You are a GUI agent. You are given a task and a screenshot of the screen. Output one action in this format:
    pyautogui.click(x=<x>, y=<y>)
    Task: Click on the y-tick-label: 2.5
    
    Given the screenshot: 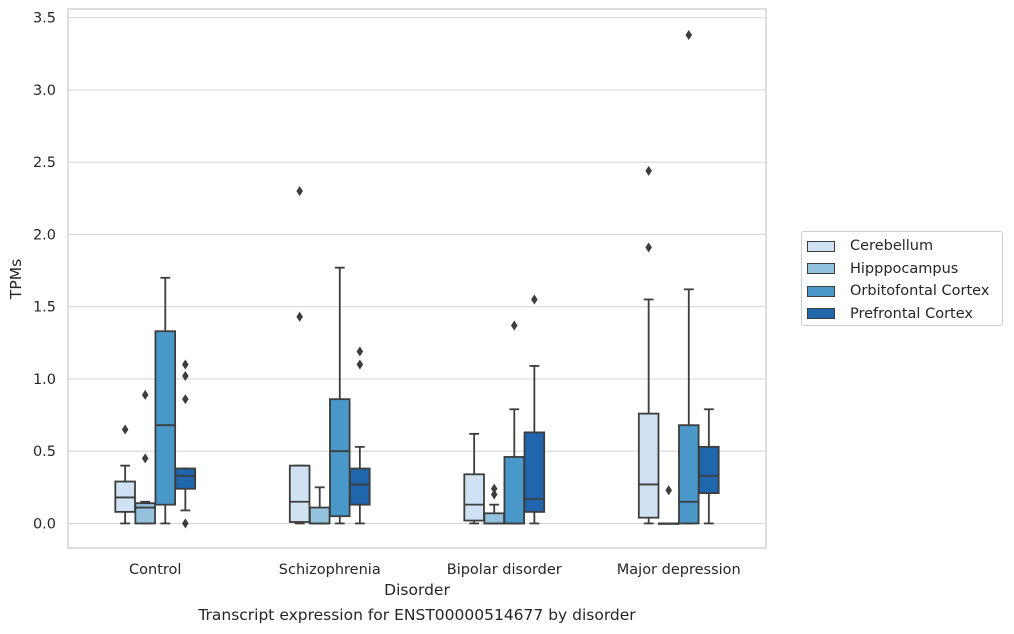 What is the action you would take?
    pyautogui.click(x=44, y=163)
    